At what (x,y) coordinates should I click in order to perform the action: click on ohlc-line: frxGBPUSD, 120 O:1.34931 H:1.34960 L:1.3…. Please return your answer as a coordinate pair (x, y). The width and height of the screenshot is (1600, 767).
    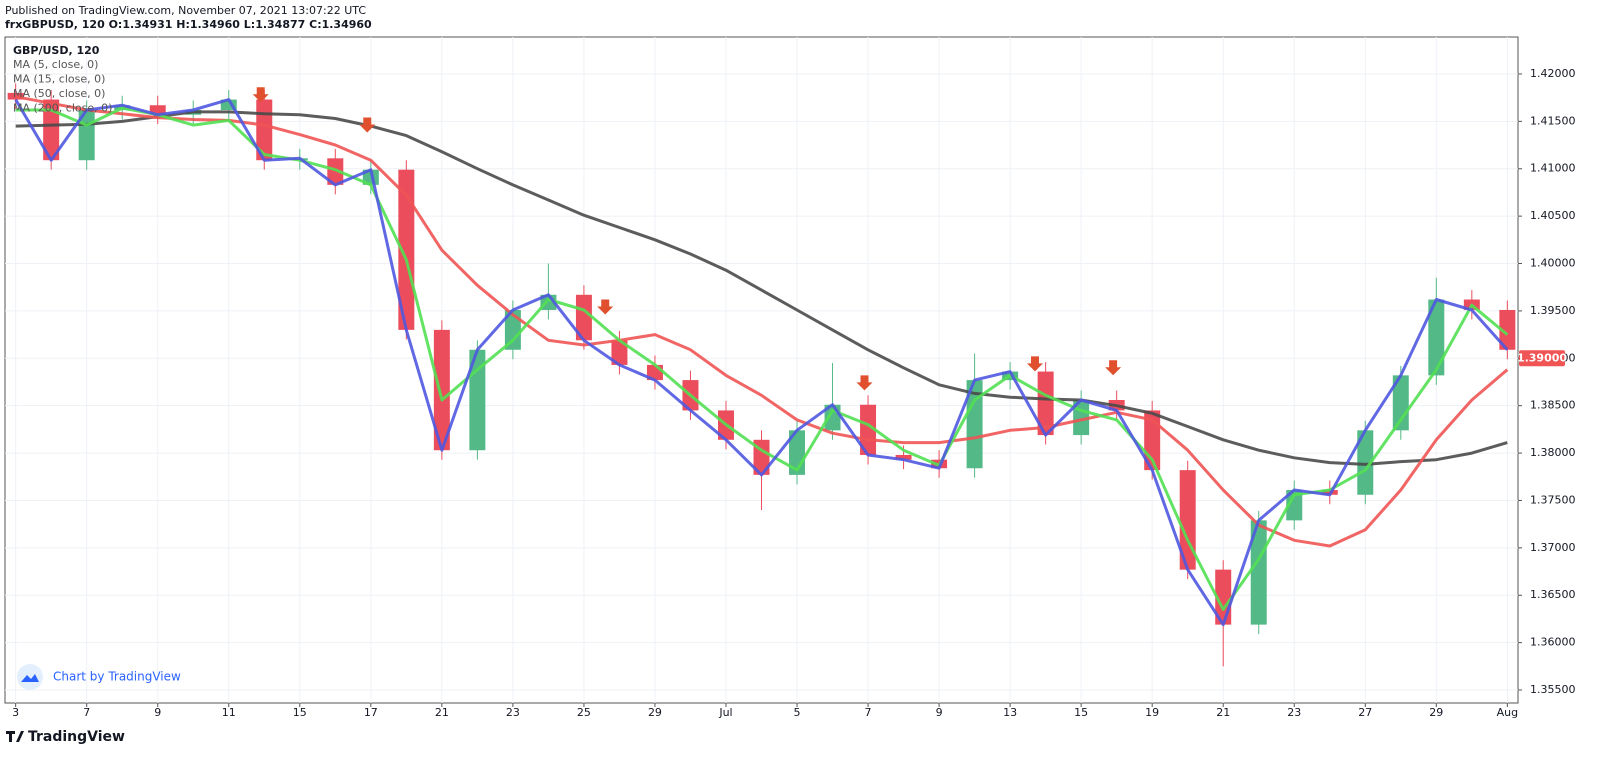
    Looking at the image, I should click on (188, 24).